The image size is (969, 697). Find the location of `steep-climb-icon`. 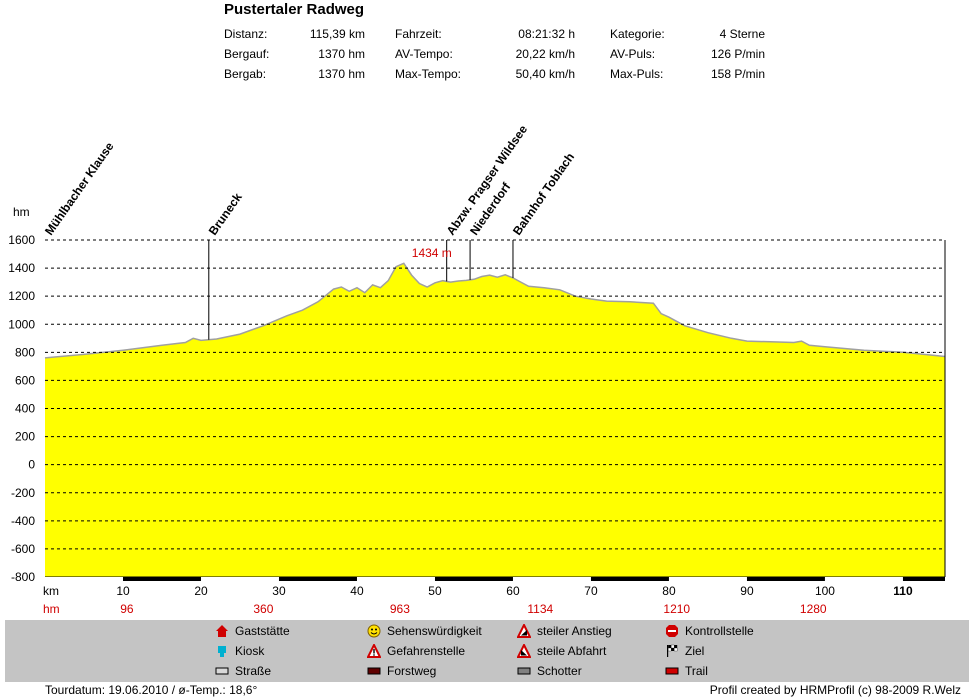

steep-climb-icon is located at coordinates (524, 631).